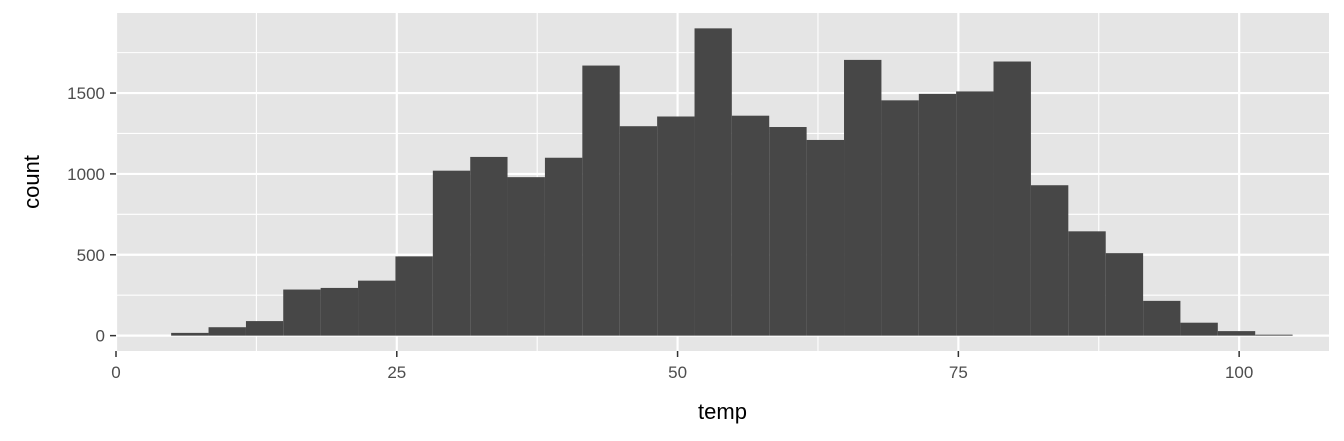 The width and height of the screenshot is (1344, 441). I want to click on y-axis-title: count, so click(31, 182).